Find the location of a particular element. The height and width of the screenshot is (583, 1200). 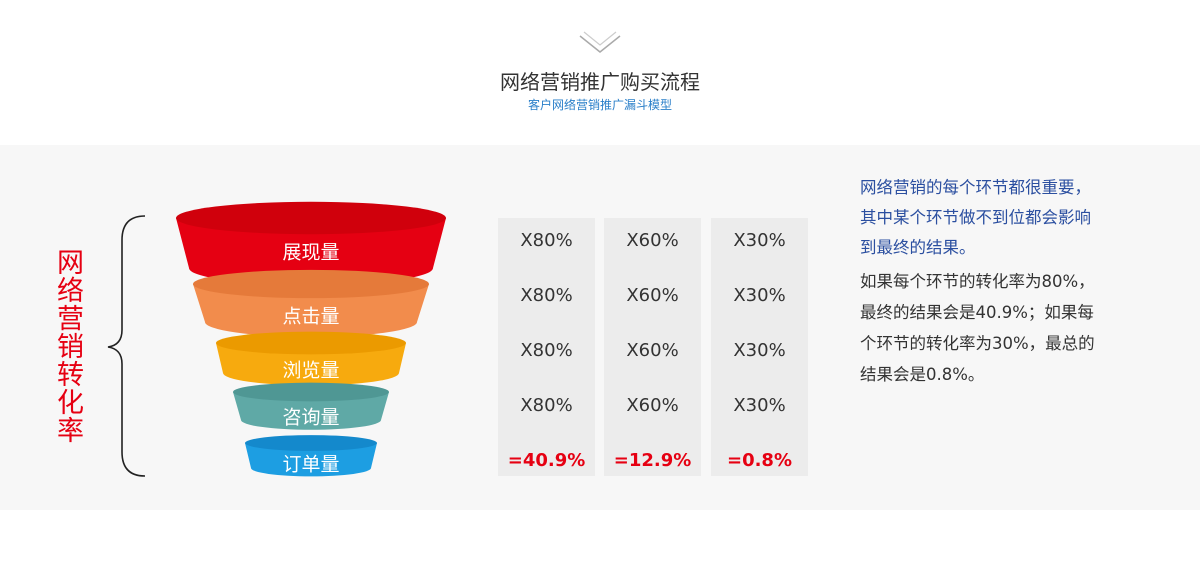

rate-column: X80% X80% X80% X80% =40.9% is located at coordinates (546, 347).